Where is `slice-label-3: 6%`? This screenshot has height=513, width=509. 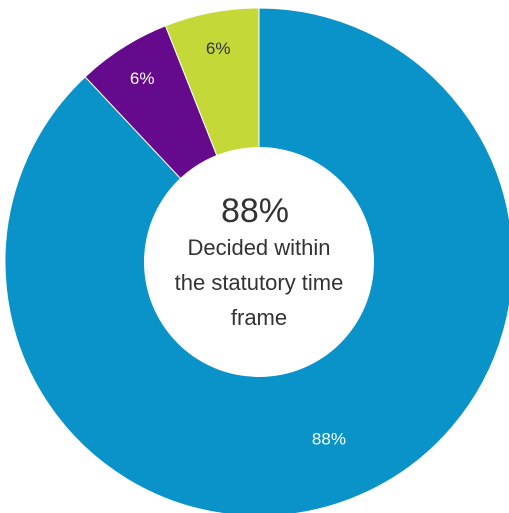
slice-label-3: 6% is located at coordinates (218, 48).